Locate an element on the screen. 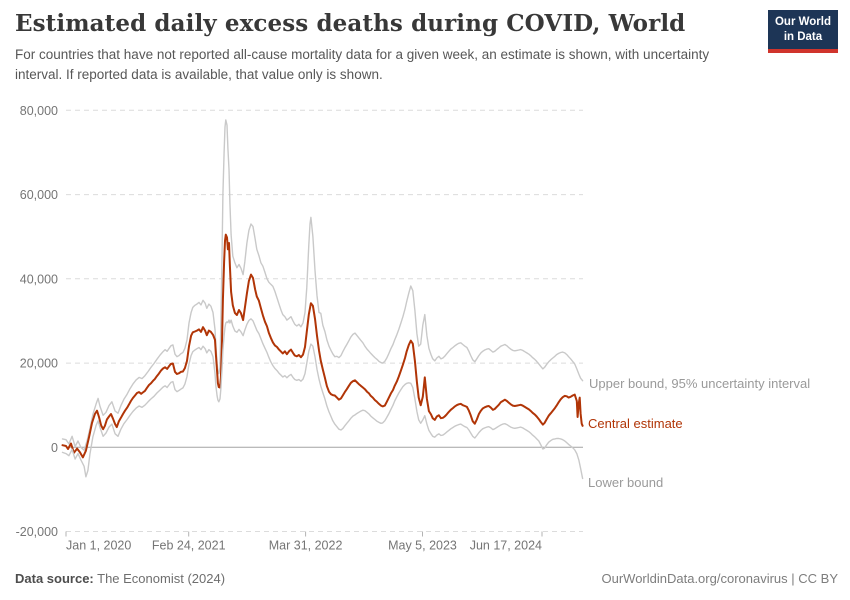  y-tick-label: 80,000 is located at coordinates (39, 111).